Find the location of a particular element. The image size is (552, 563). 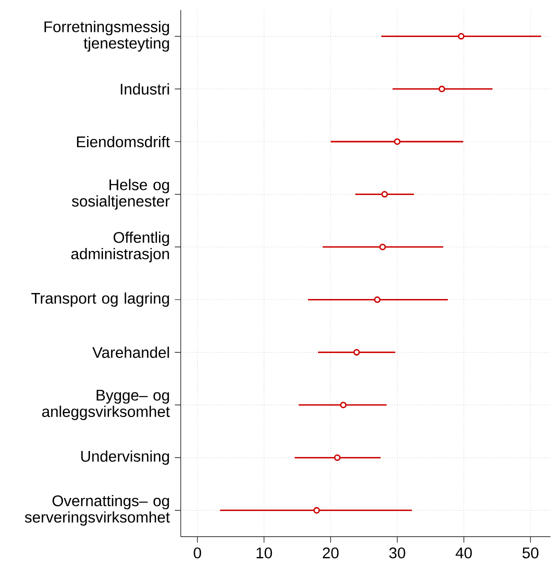

x-tick-label: 40 is located at coordinates (463, 552).